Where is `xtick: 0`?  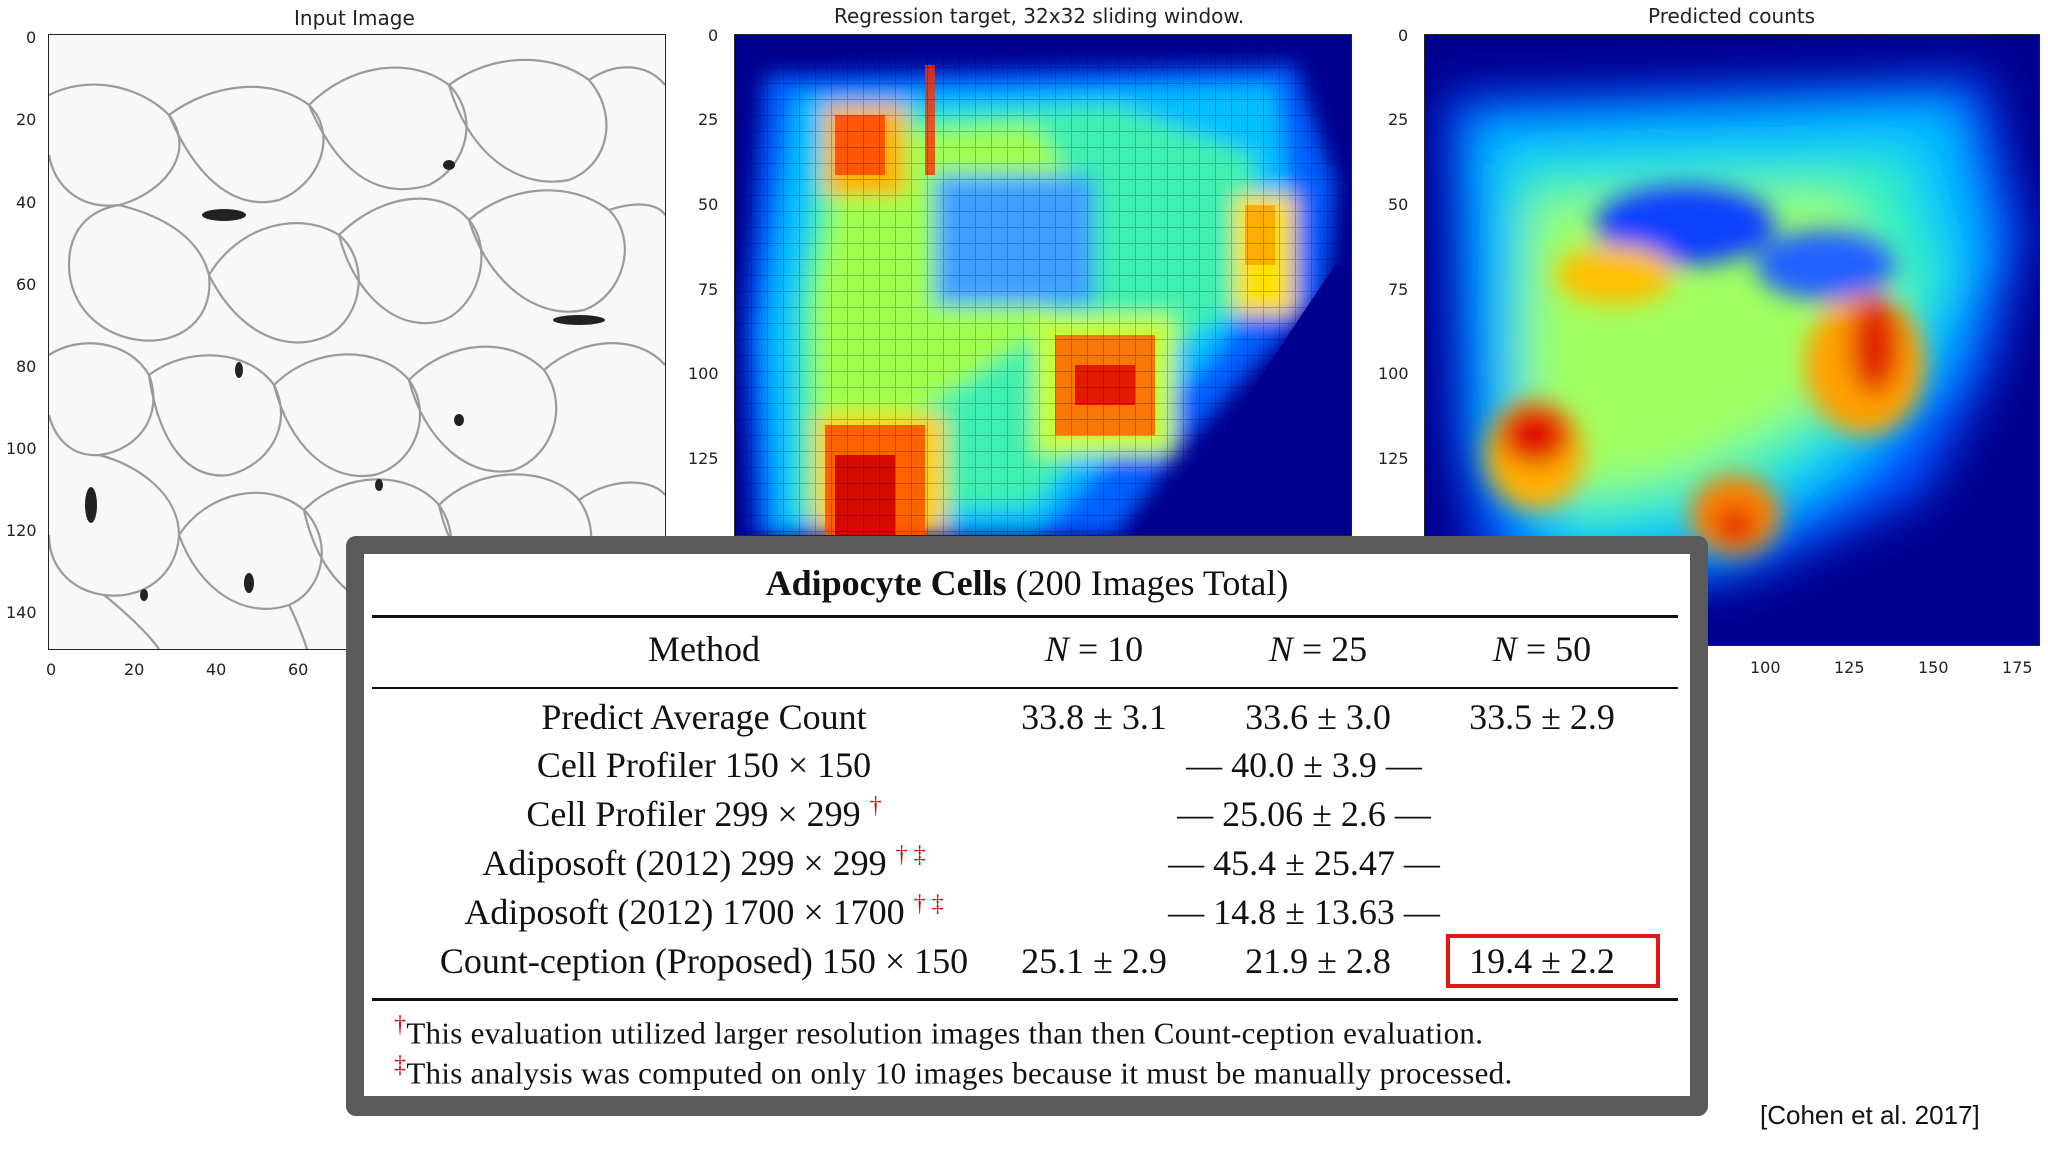 xtick: 0 is located at coordinates (51, 669).